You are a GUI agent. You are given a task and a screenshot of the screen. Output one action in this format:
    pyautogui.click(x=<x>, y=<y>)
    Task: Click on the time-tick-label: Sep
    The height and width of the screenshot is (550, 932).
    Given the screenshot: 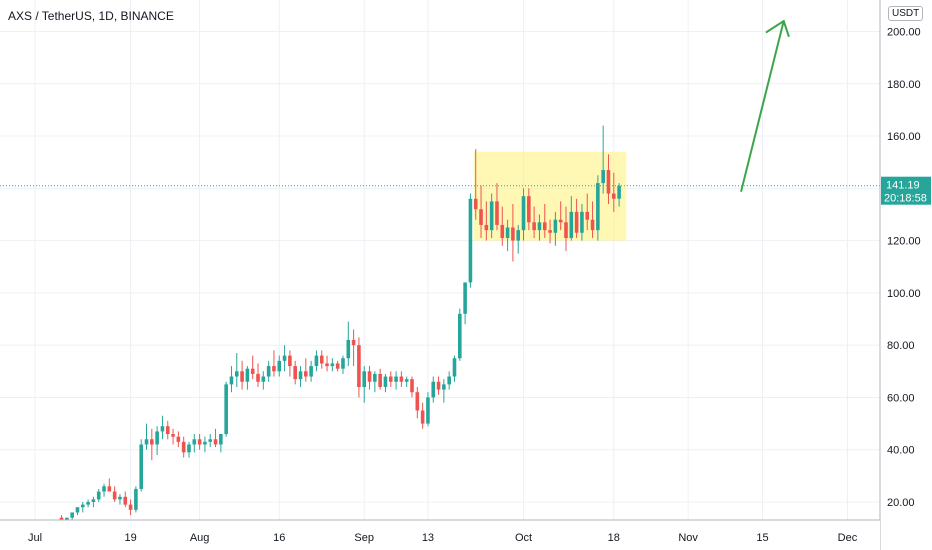 What is the action you would take?
    pyautogui.click(x=364, y=538)
    